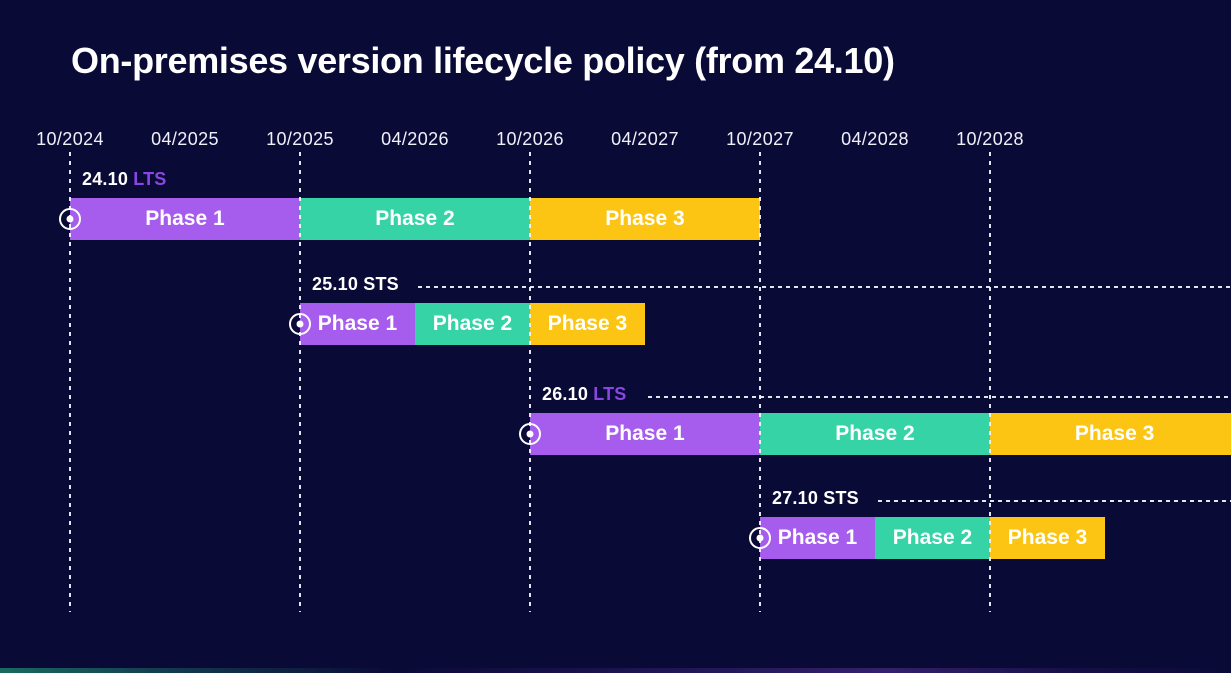 This screenshot has width=1231, height=673. What do you see at coordinates (70, 139) in the screenshot?
I see `axis-tick-label-10-2024: 10/2024` at bounding box center [70, 139].